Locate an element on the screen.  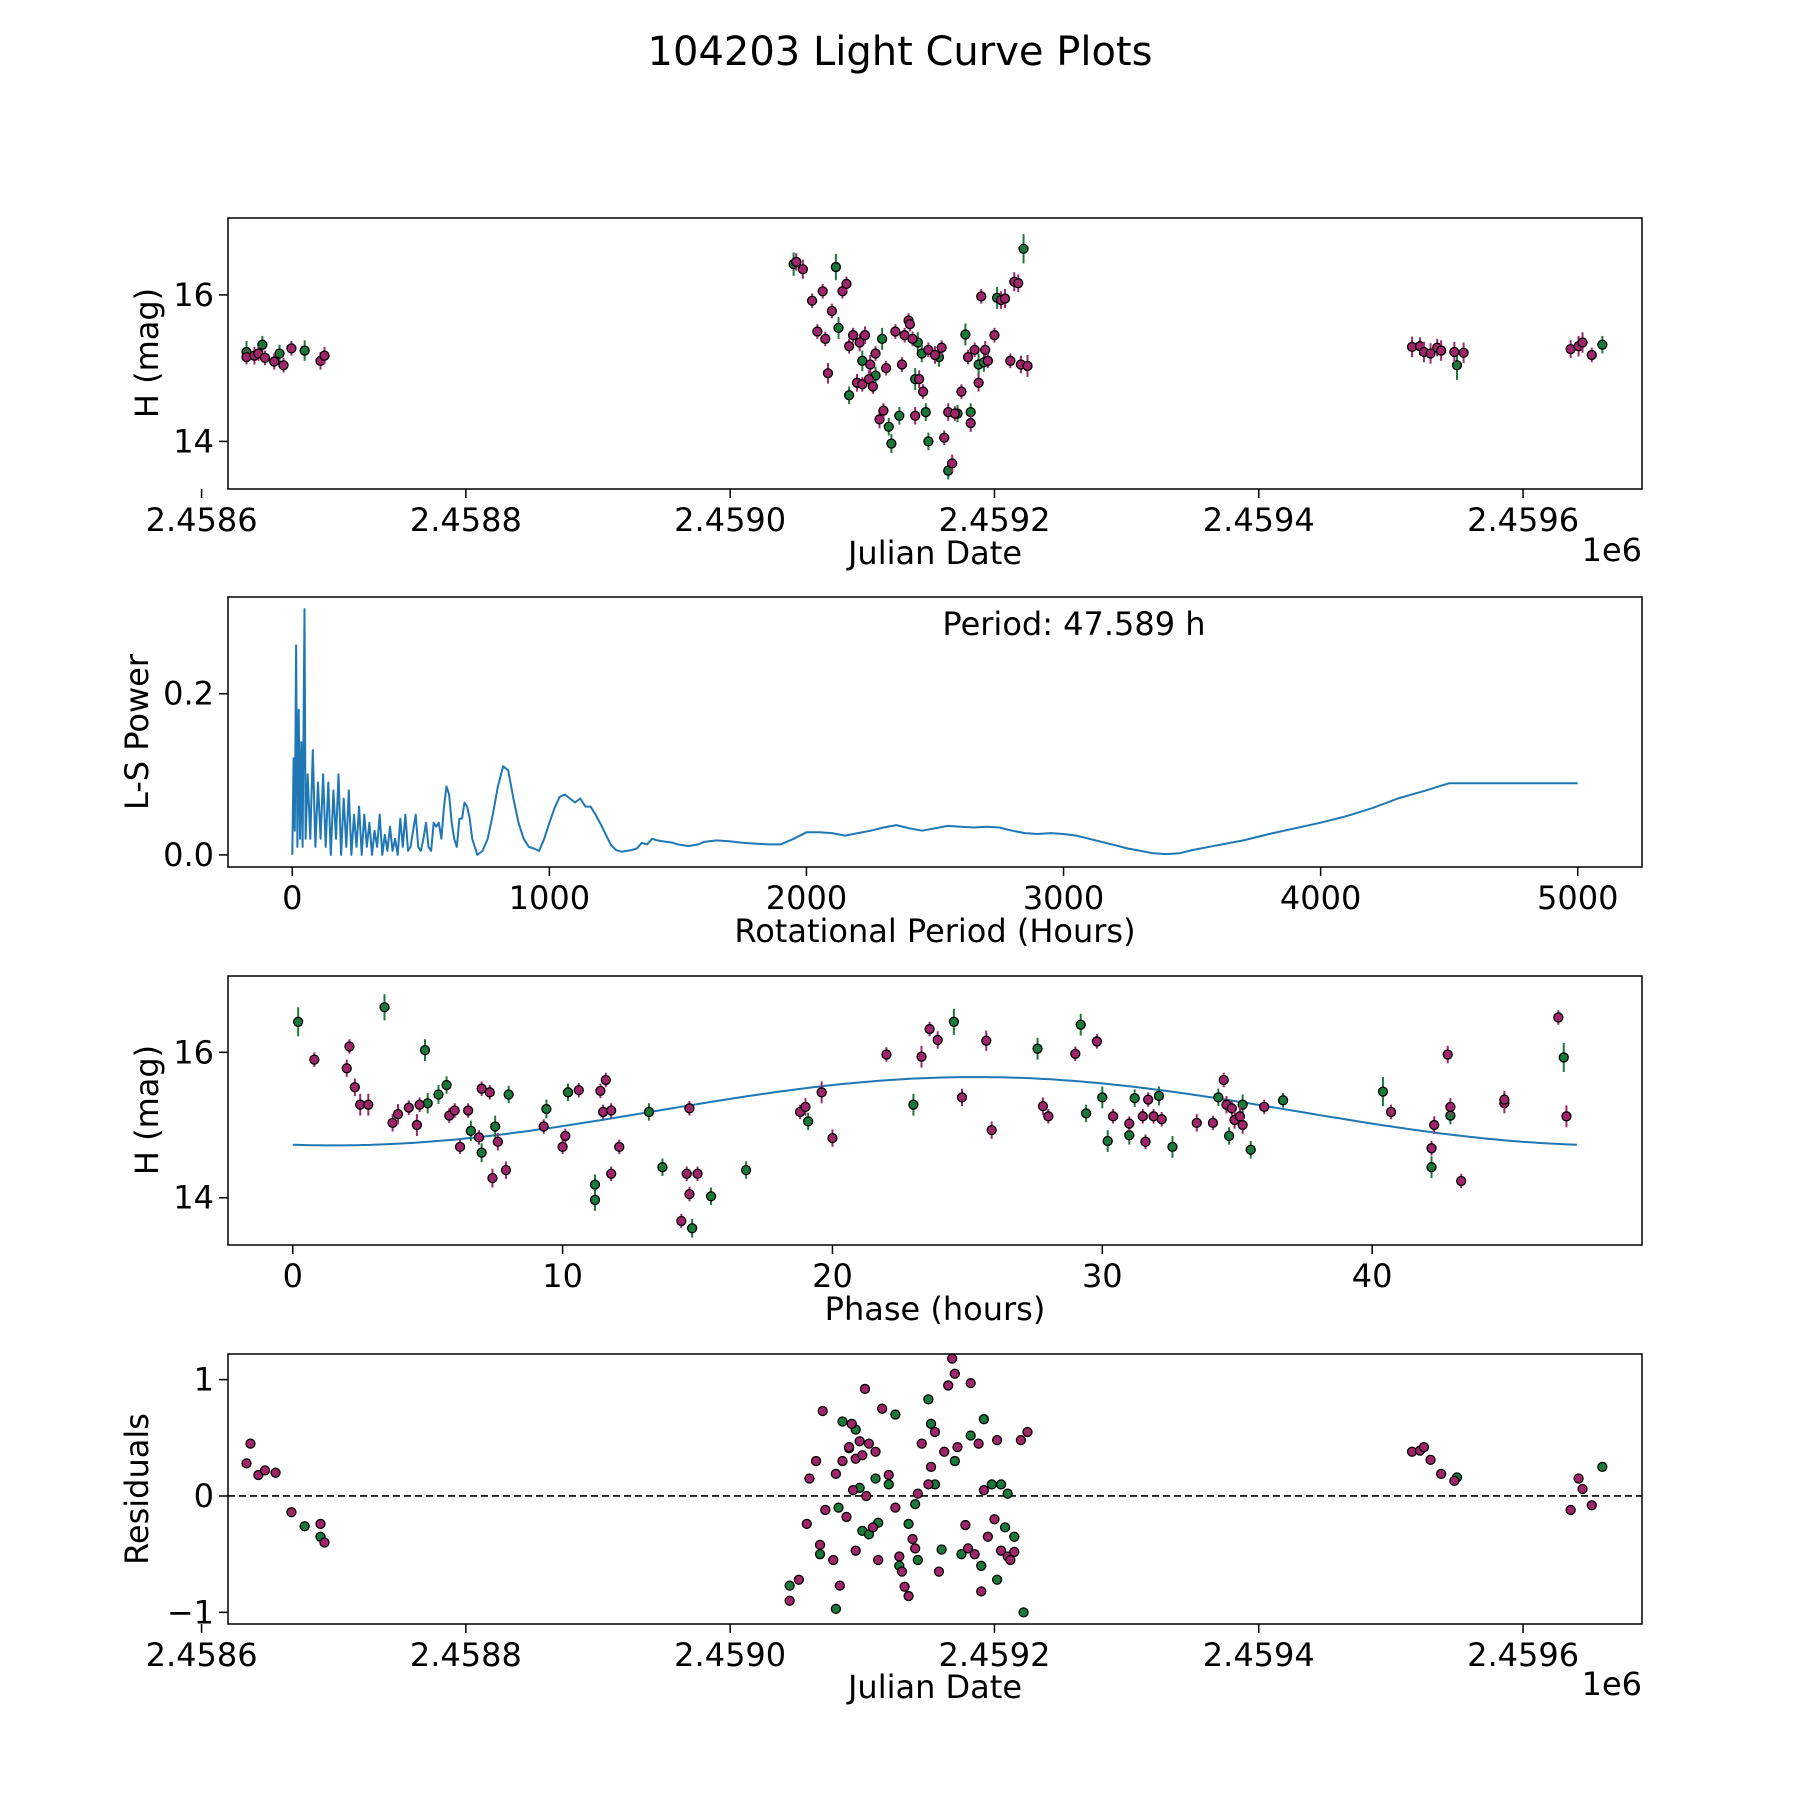
lightcurve-frame is located at coordinates (935, 353).